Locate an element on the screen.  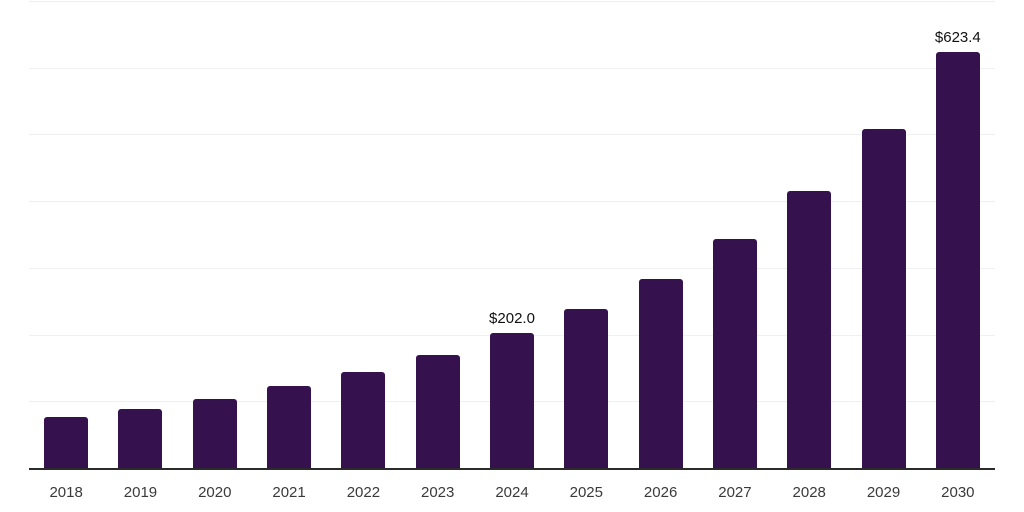
bar-2023 is located at coordinates (437, 411).